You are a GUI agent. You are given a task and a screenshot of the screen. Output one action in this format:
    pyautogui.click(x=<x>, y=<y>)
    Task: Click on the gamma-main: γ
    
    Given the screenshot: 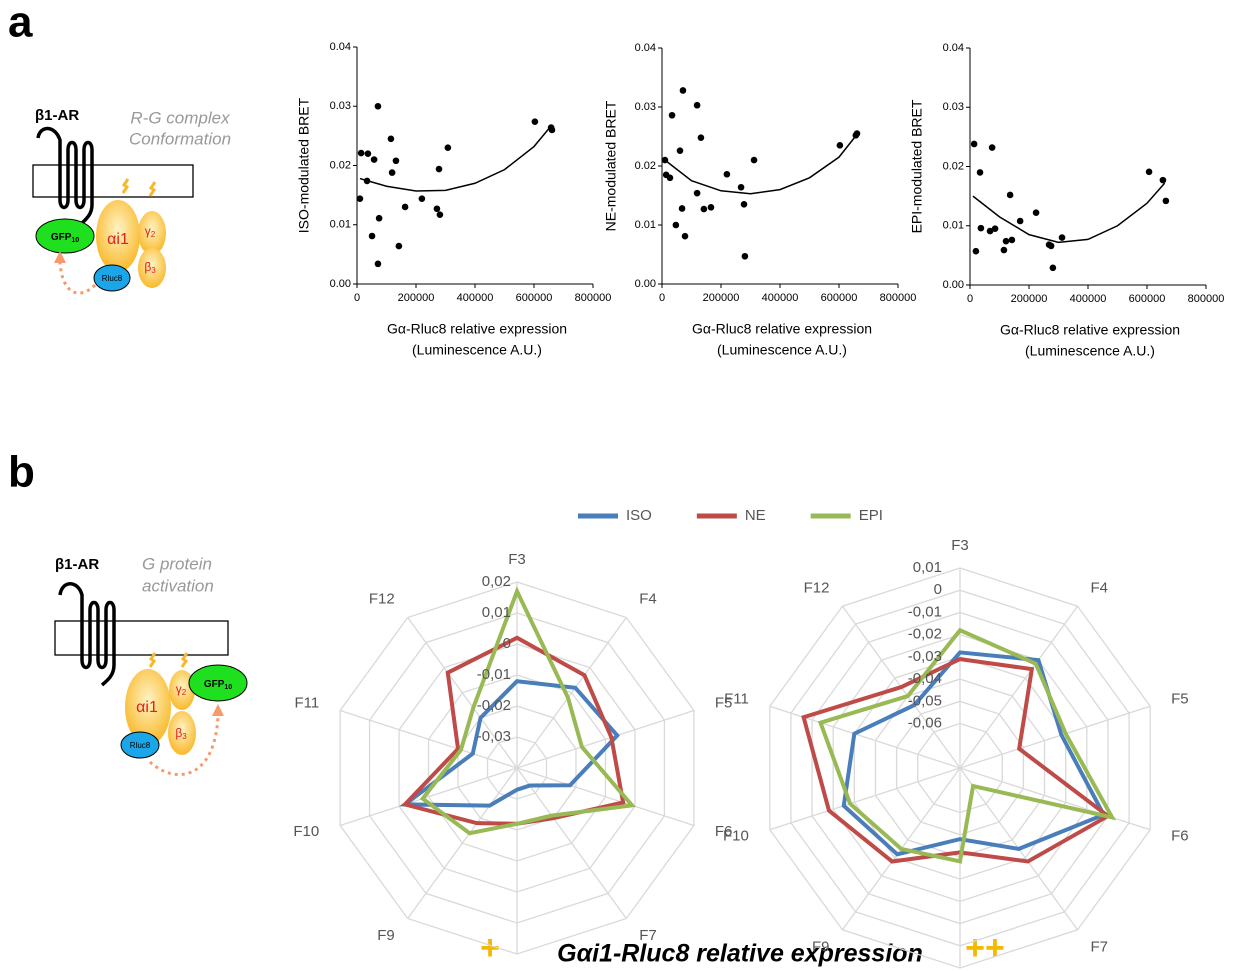 What is the action you would take?
    pyautogui.click(x=179, y=689)
    